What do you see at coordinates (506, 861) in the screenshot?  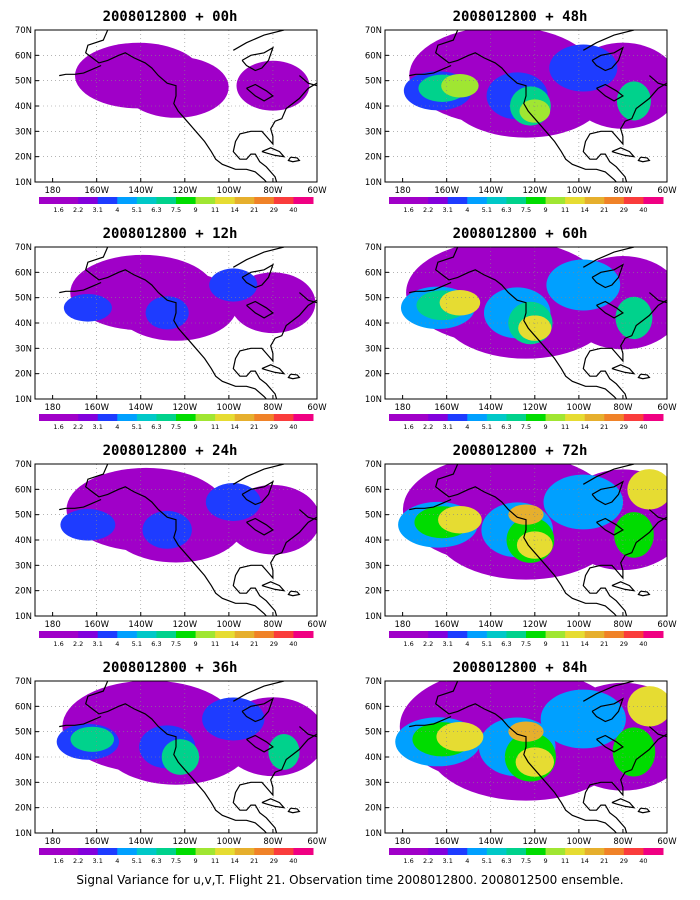 I see `colorbar-label: 6.3` at bounding box center [506, 861].